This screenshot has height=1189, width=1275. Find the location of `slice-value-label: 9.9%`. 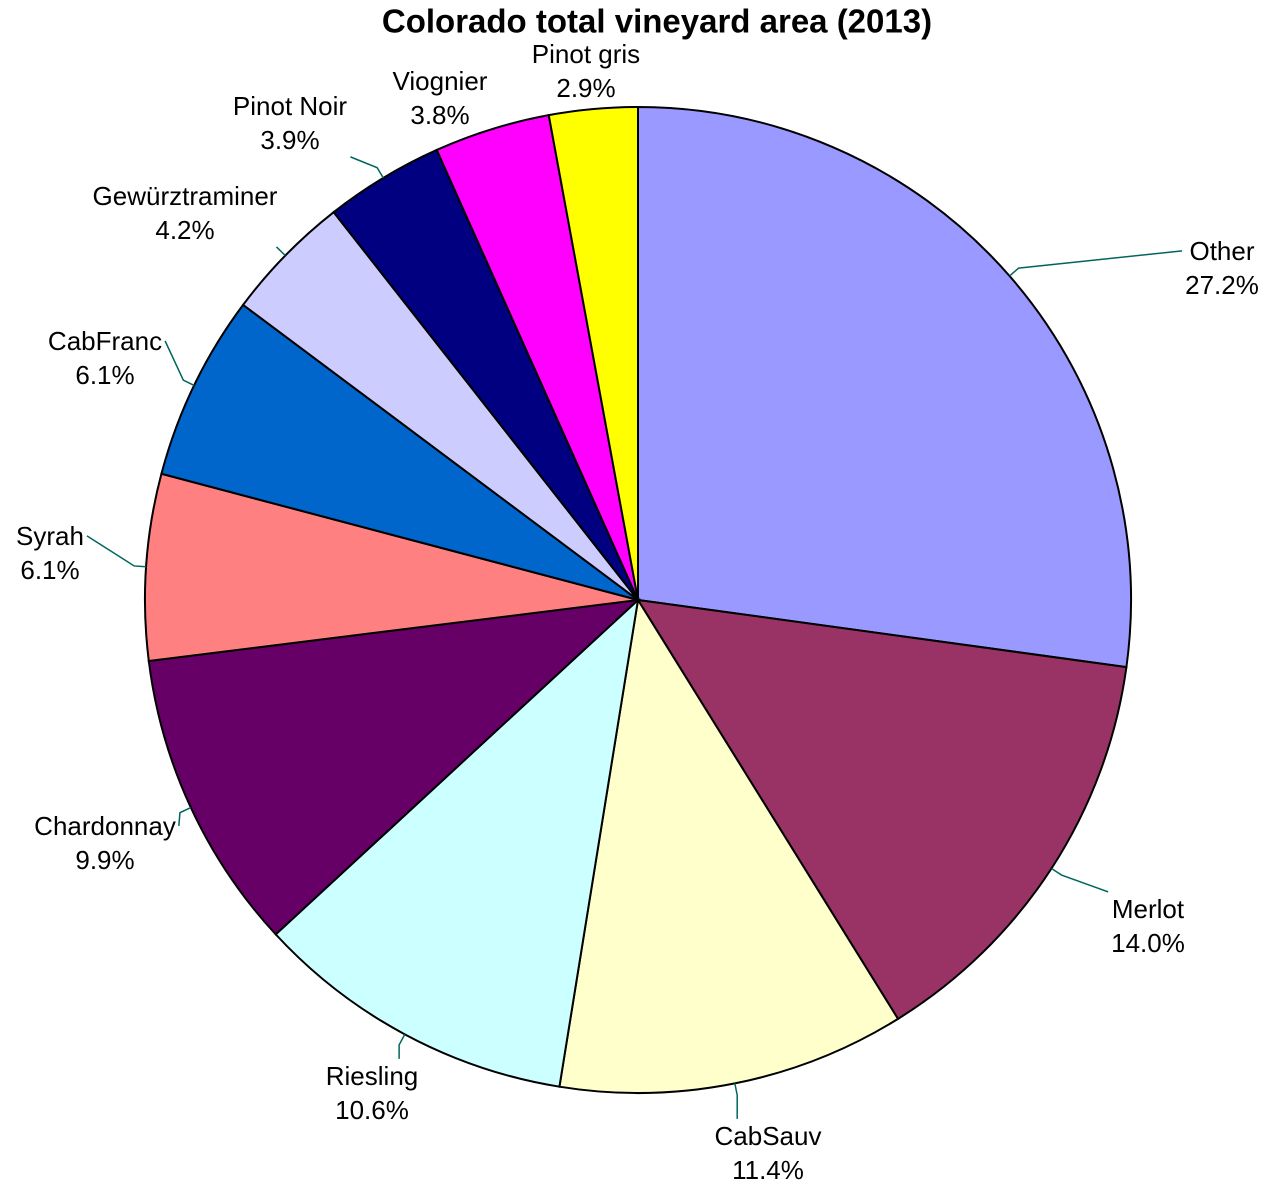

slice-value-label: 9.9% is located at coordinates (104, 860).